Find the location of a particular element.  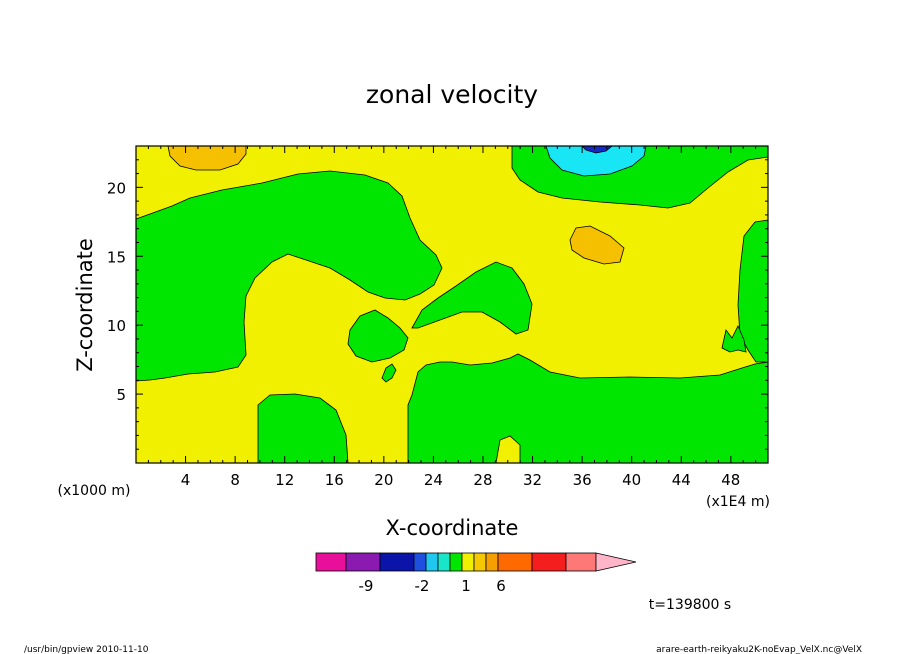

time-label: t=139800 s is located at coordinates (690, 605).